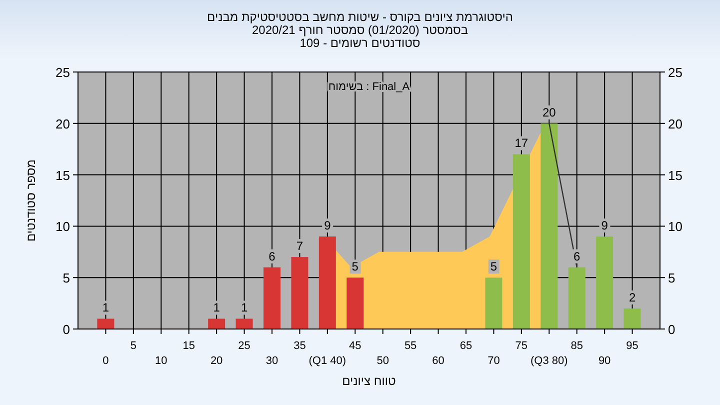 This screenshot has width=720, height=405. I want to click on x-axis-title: טווח ציונים, so click(369, 381).